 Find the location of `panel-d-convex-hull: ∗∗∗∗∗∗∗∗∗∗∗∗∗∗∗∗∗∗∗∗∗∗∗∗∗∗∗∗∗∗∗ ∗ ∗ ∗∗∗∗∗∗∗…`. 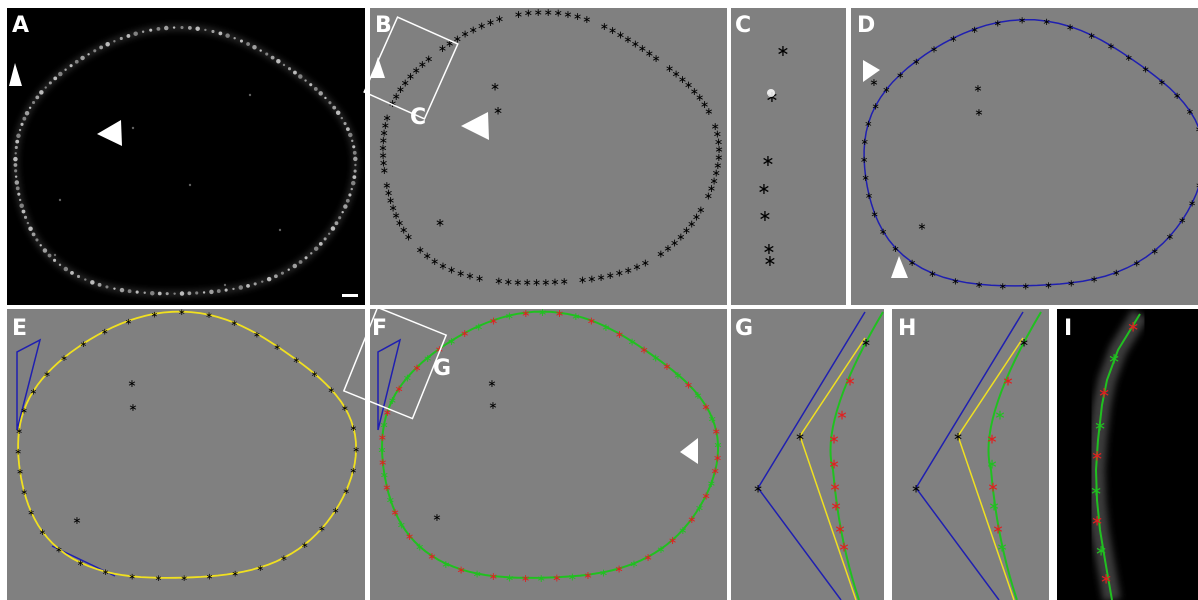

panel-d-convex-hull: ∗∗∗∗∗∗∗∗∗∗∗∗∗∗∗∗∗∗∗∗∗∗∗∗∗∗∗∗∗∗∗ ∗ ∗ ∗∗∗∗∗∗∗… is located at coordinates (1029, 154).